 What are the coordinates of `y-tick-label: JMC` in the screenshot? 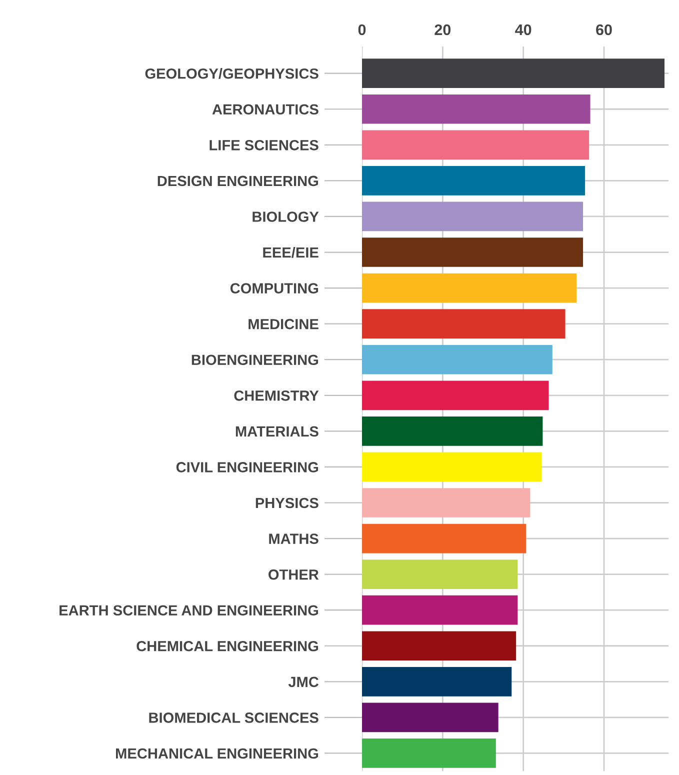 It's located at (303, 682).